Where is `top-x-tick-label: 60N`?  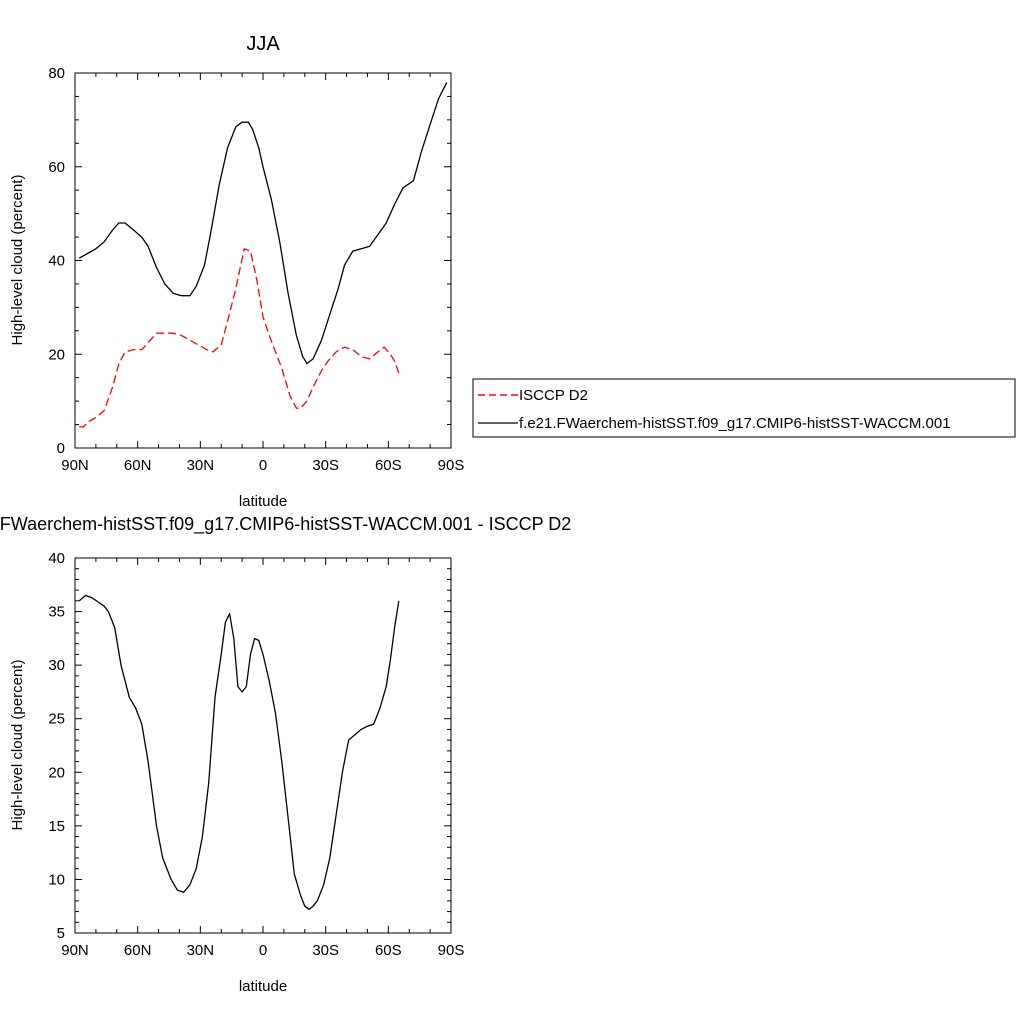
top-x-tick-label: 60N is located at coordinates (138, 465).